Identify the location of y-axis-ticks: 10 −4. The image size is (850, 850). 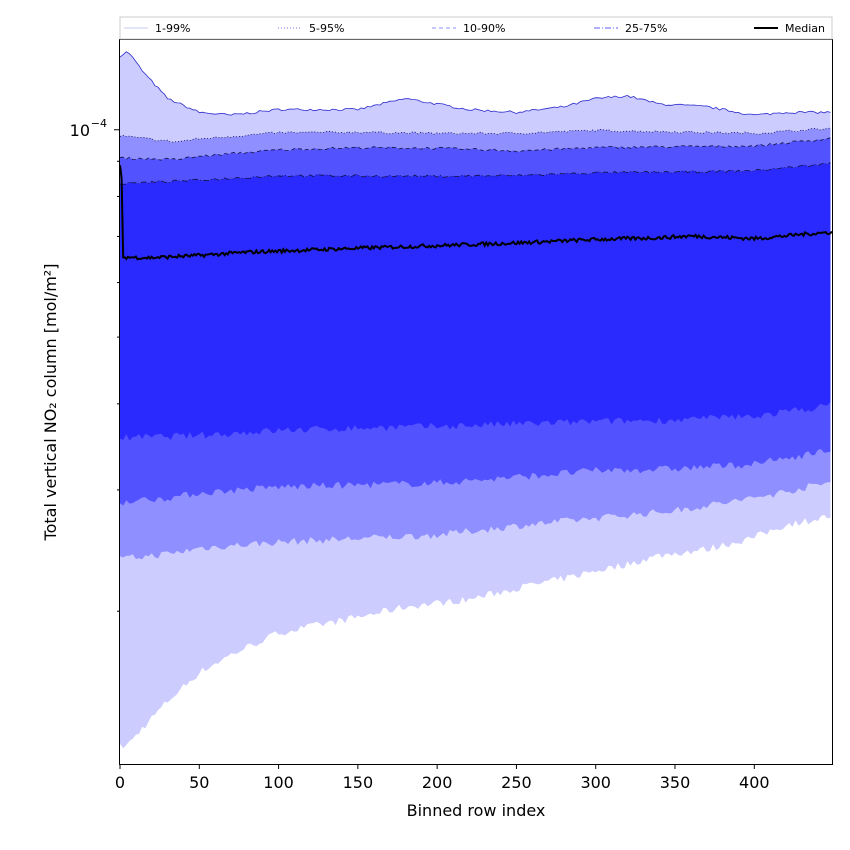
(95, 364).